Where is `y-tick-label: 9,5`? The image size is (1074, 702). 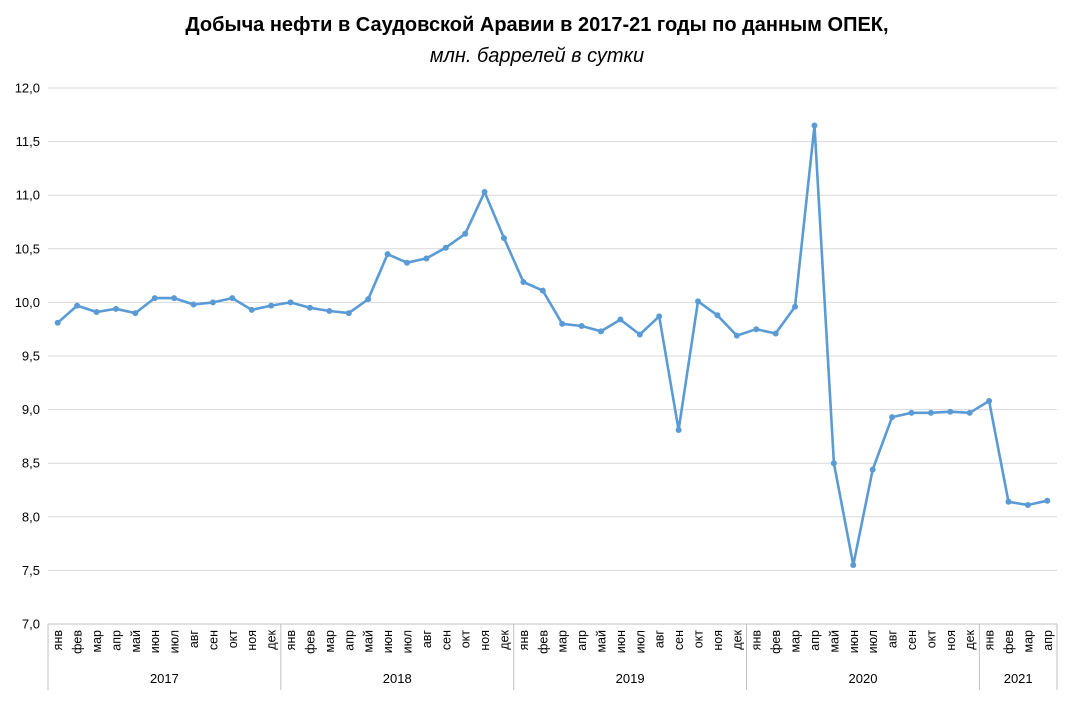 y-tick-label: 9,5 is located at coordinates (31, 356).